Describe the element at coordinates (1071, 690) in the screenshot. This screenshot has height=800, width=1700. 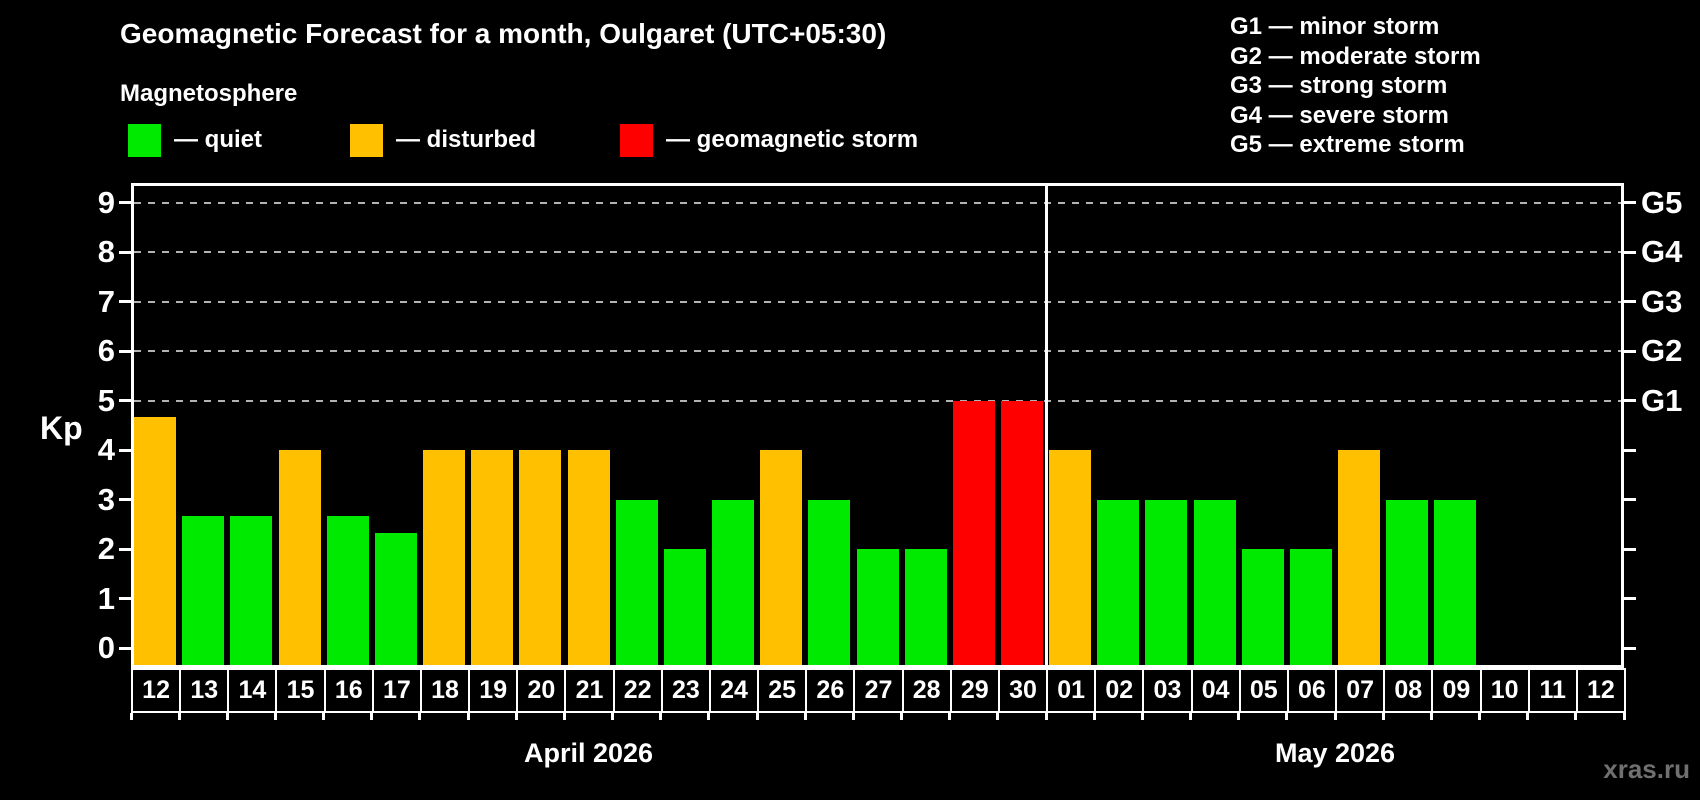
I see `day-label-01: 01` at that location.